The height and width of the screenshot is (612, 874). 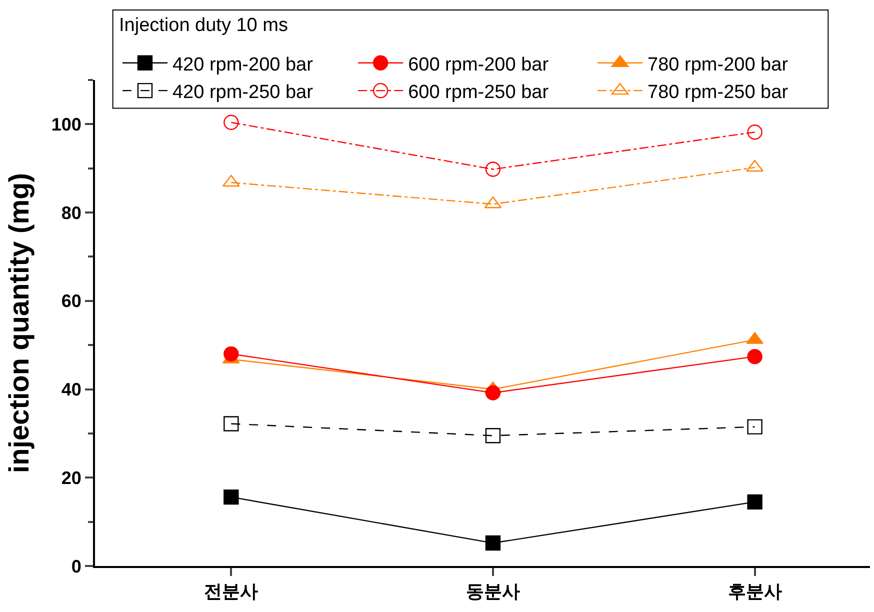 What do you see at coordinates (76, 566) in the screenshot?
I see `y-tick-label: 0` at bounding box center [76, 566].